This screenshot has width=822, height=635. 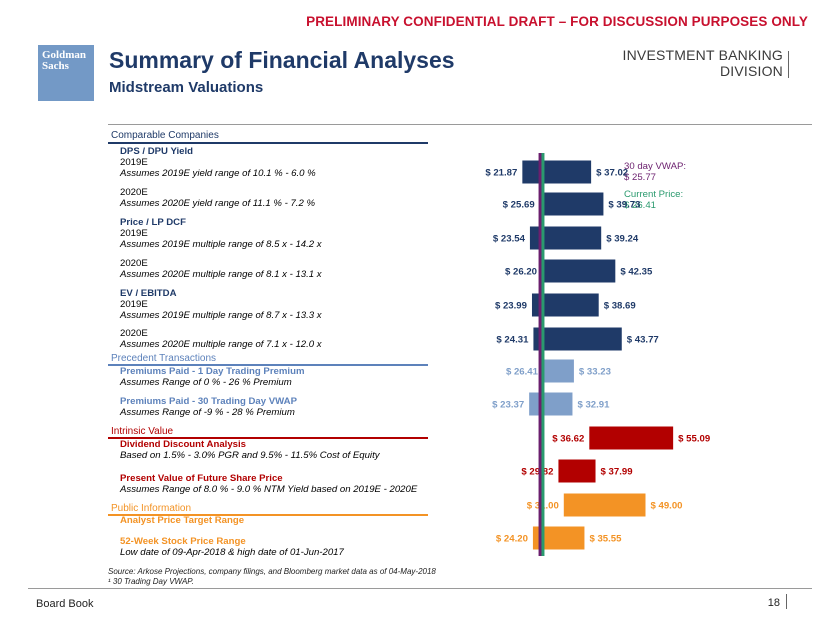 I want to click on row-name: 52-Week Stock Price Range, so click(x=183, y=541).